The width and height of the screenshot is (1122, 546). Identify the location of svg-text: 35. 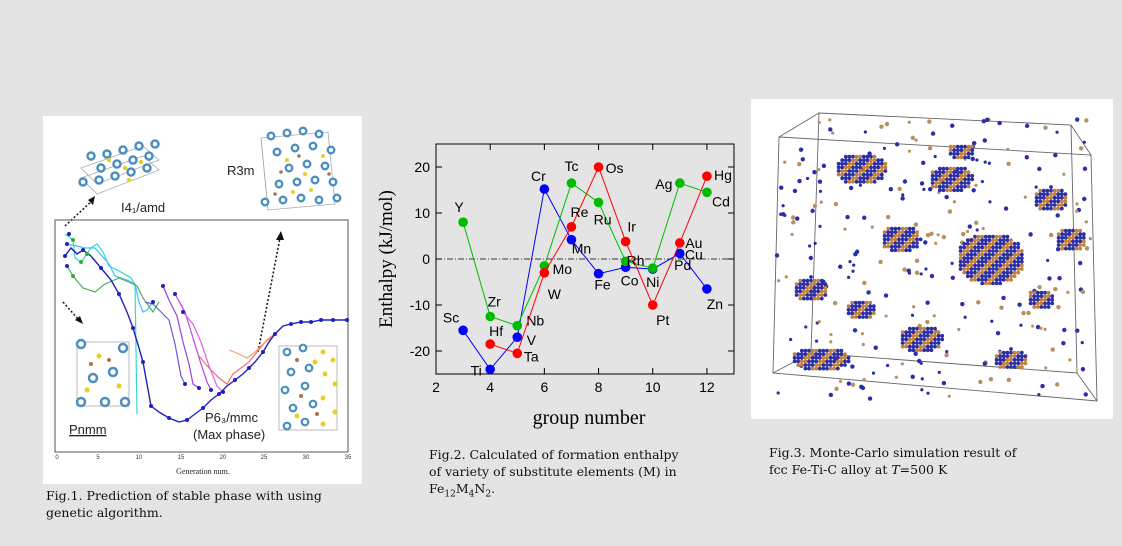
(348, 458).